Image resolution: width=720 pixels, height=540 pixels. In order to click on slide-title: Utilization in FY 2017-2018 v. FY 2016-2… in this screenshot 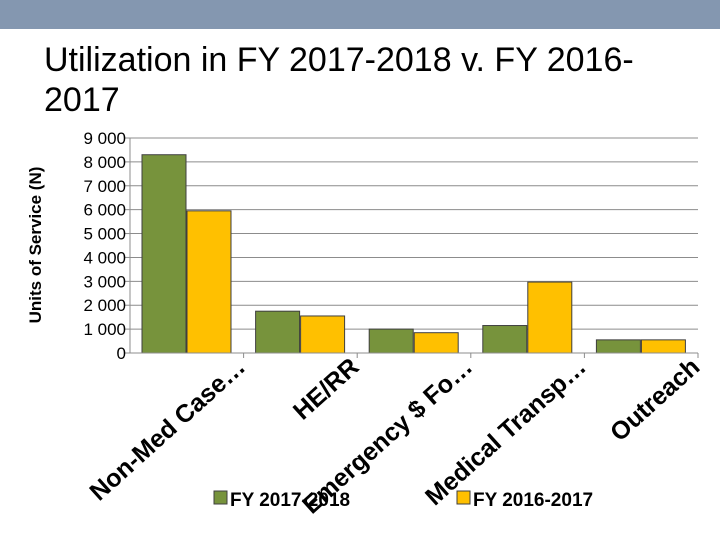, I will do `click(339, 80)`.